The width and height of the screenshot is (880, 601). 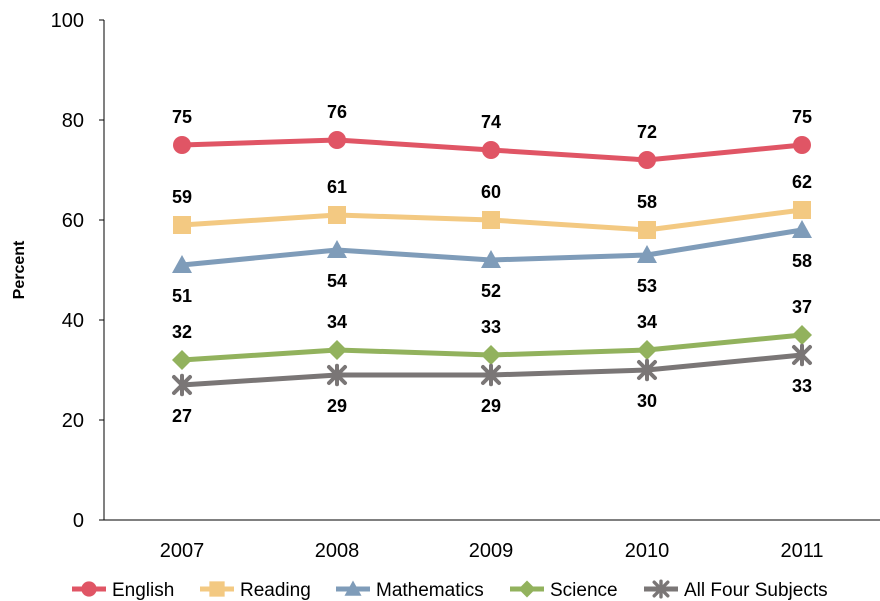 I want to click on legend-item: English, so click(x=123, y=590).